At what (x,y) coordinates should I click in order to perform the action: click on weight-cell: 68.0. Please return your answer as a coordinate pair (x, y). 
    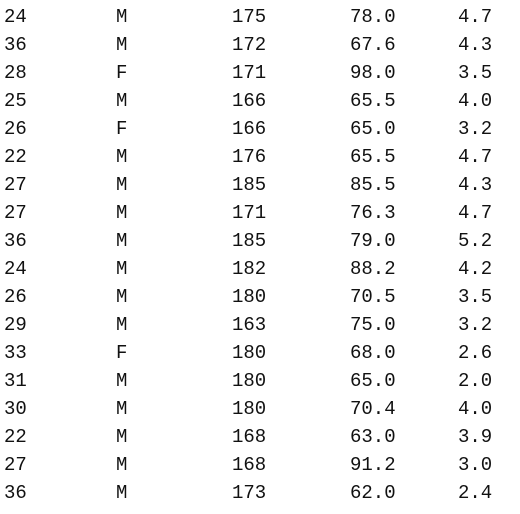
    Looking at the image, I should click on (373, 353).